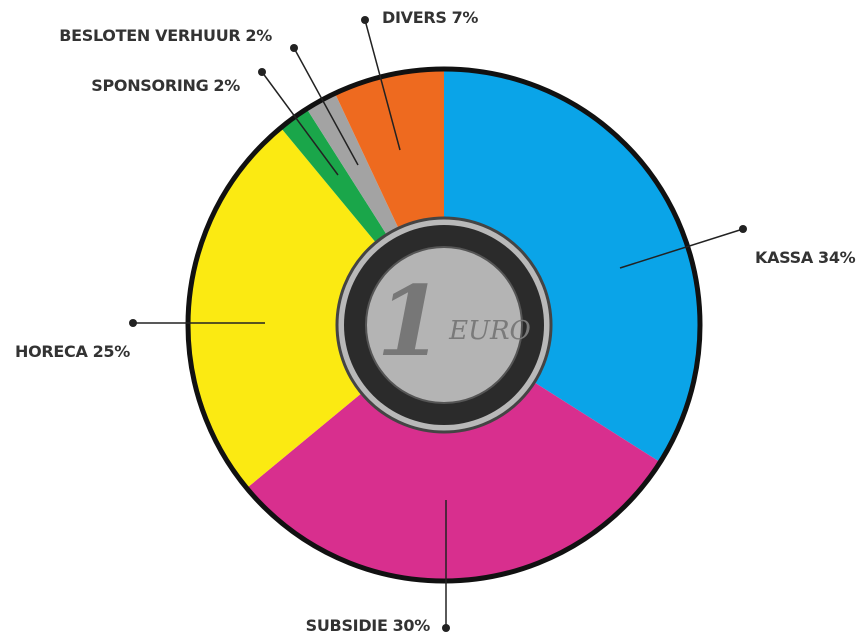  Describe the element at coordinates (414, 17) in the screenshot. I see `category-name: DIVERS` at that location.